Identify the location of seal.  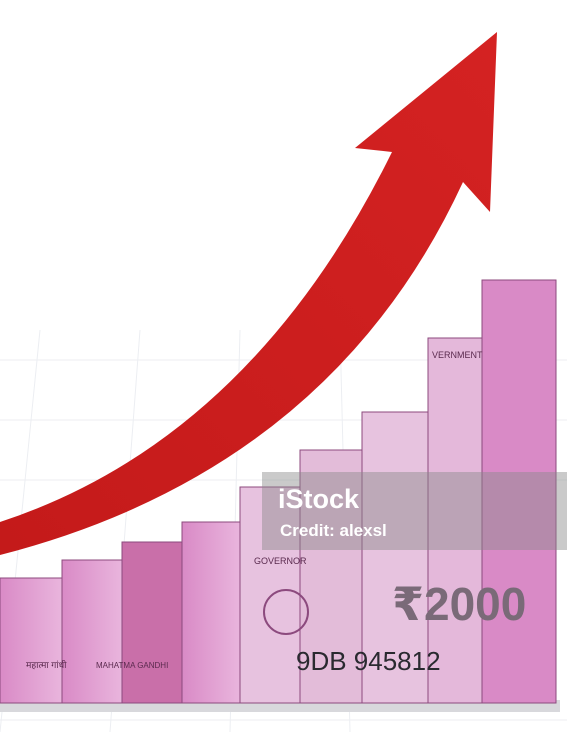
(286, 612).